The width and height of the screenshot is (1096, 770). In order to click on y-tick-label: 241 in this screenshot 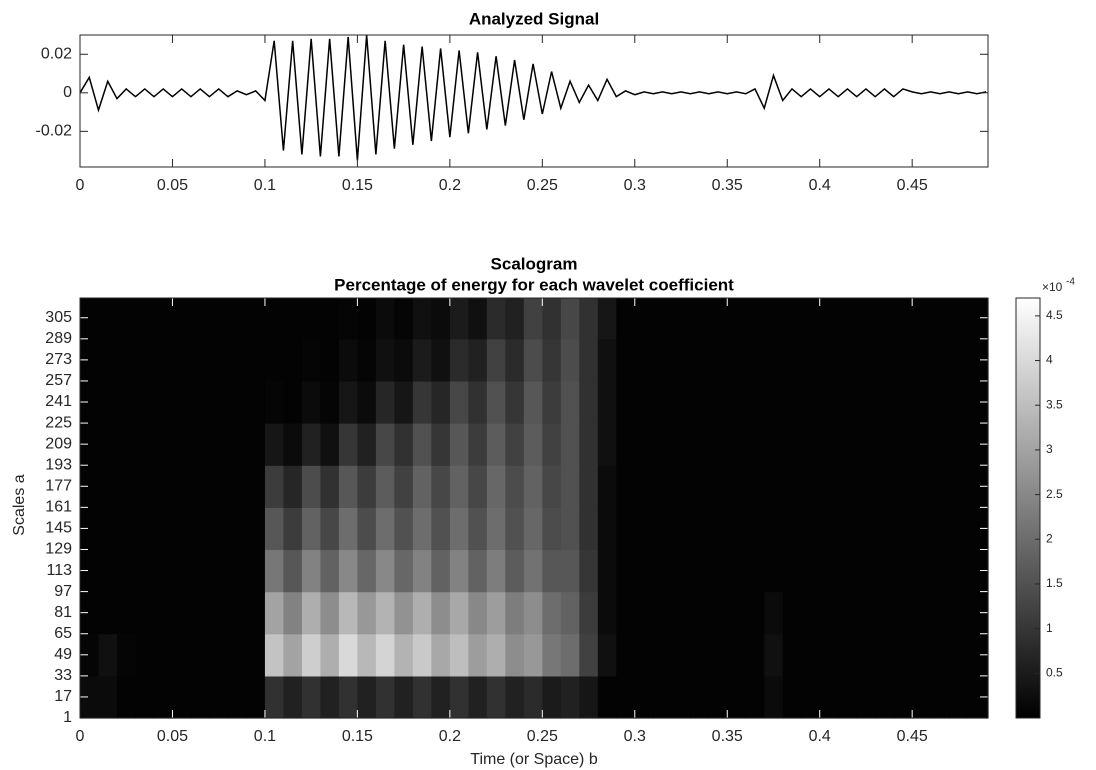, I will do `click(58, 401)`.